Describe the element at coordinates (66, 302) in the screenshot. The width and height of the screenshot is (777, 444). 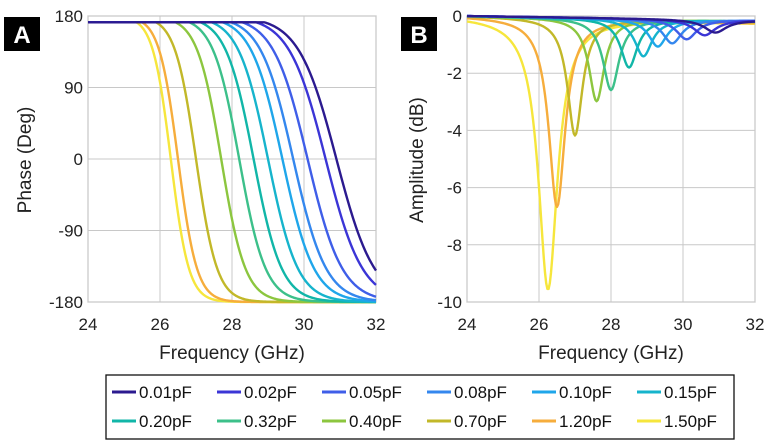
I see `phase-y-tick-label: -180` at that location.